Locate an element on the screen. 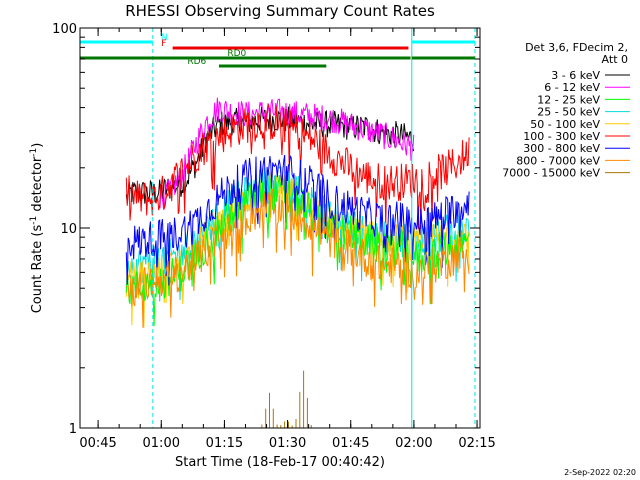 This screenshot has height=480, width=640. flag-bars: NF RD0 RD6 is located at coordinates (277, 50).